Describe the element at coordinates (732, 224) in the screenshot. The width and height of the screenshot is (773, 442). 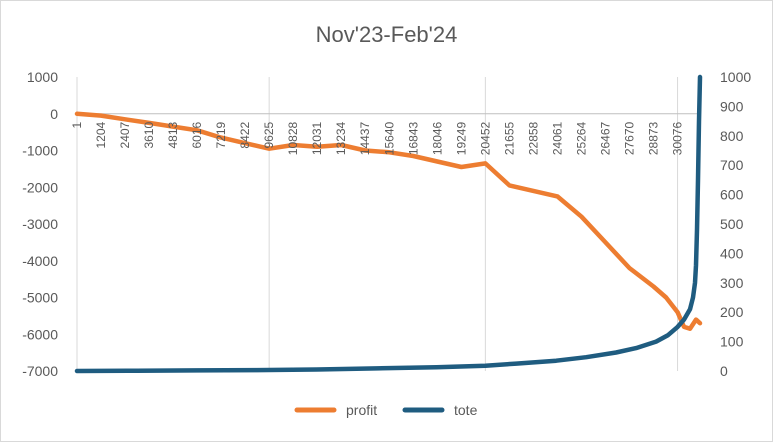
I see `y-right-tick-label: 500` at that location.